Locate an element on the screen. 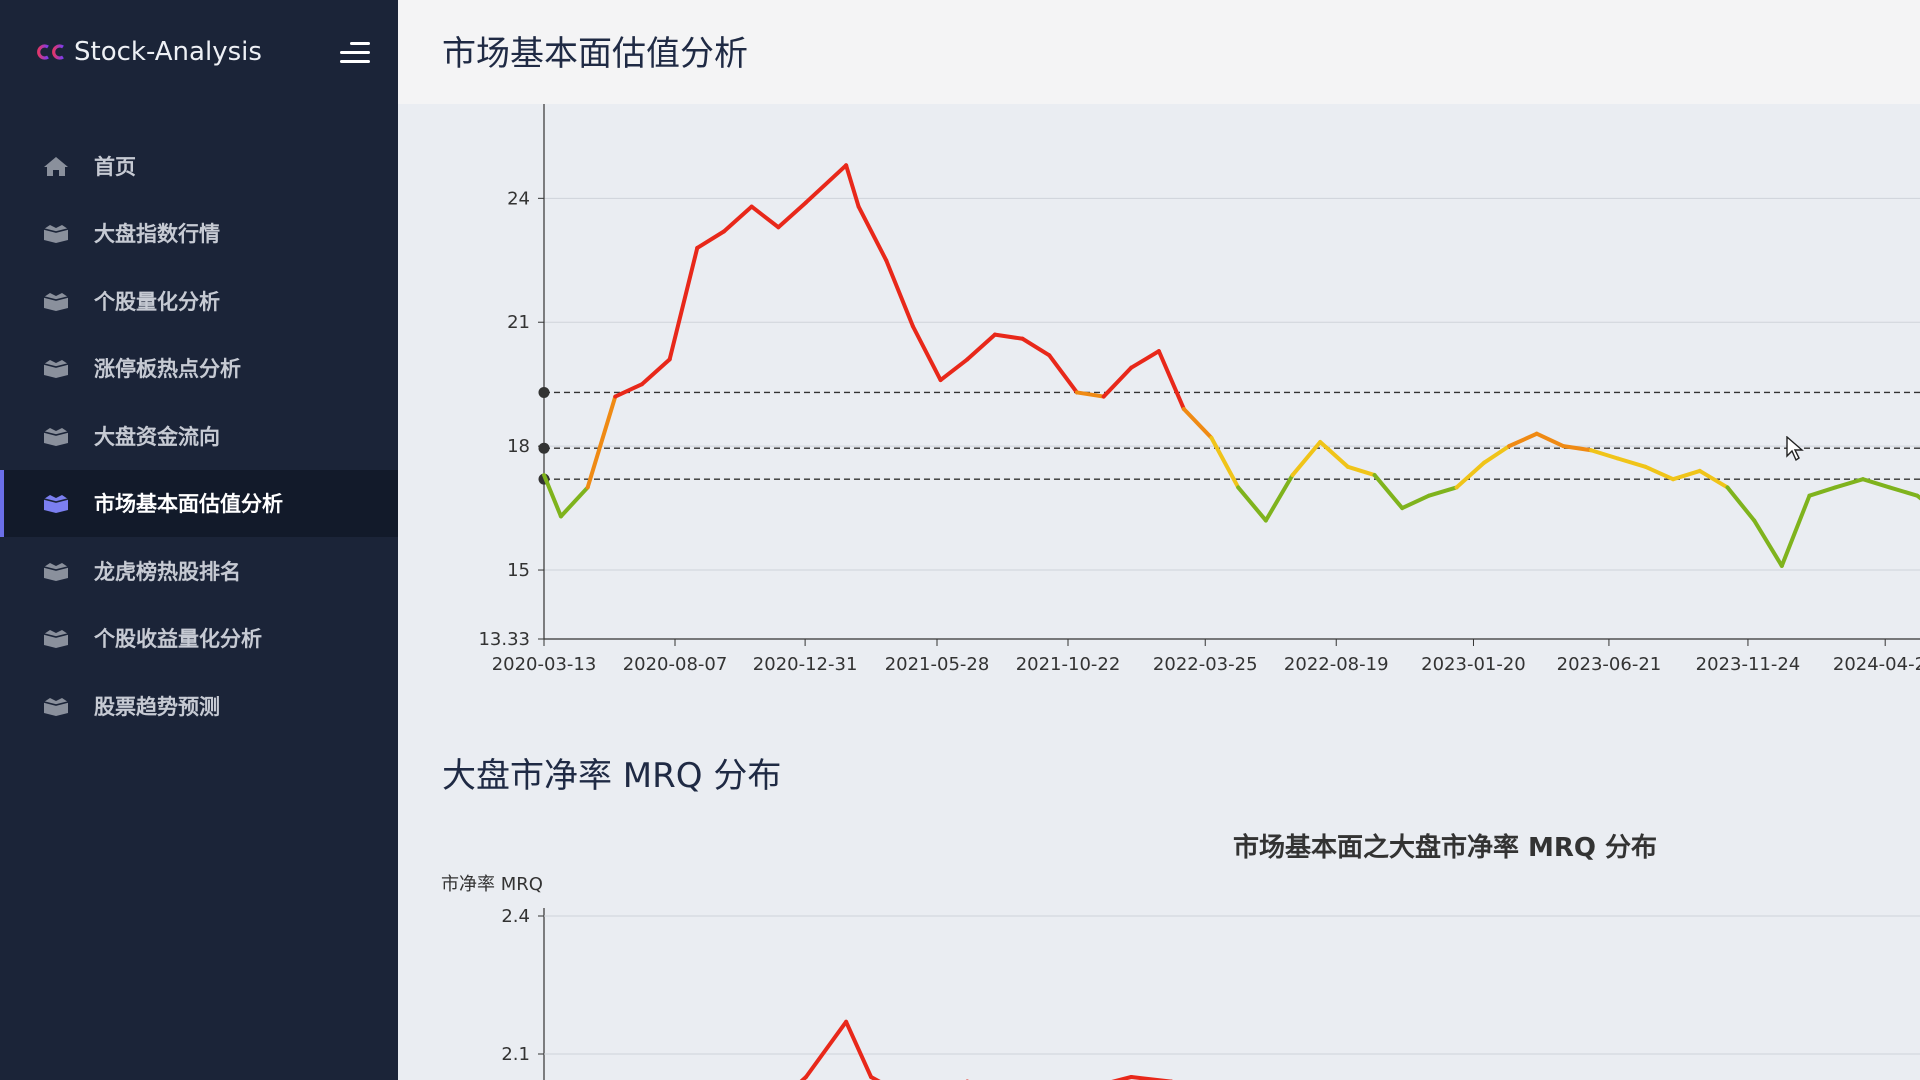  x-tick-label: 2022-08-19 is located at coordinates (1336, 664).